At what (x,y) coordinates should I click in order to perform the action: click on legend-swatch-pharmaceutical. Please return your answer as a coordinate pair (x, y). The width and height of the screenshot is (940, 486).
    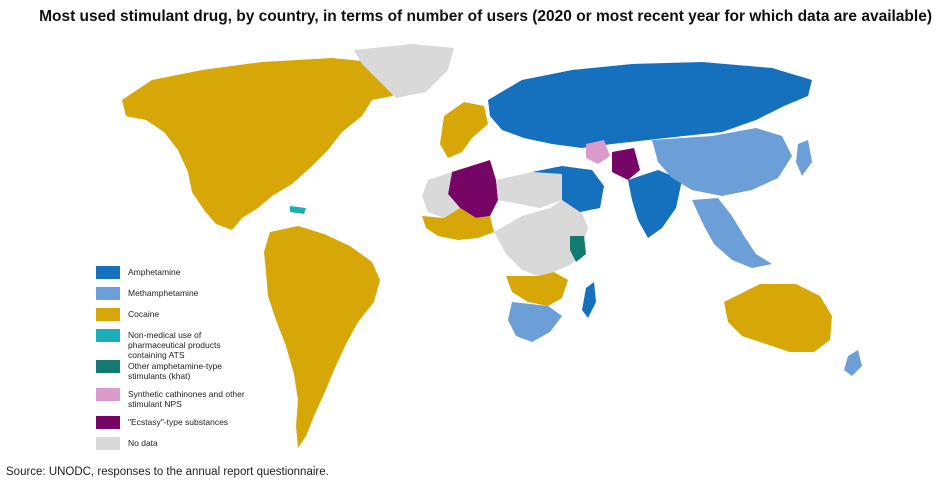
    Looking at the image, I should click on (108, 335).